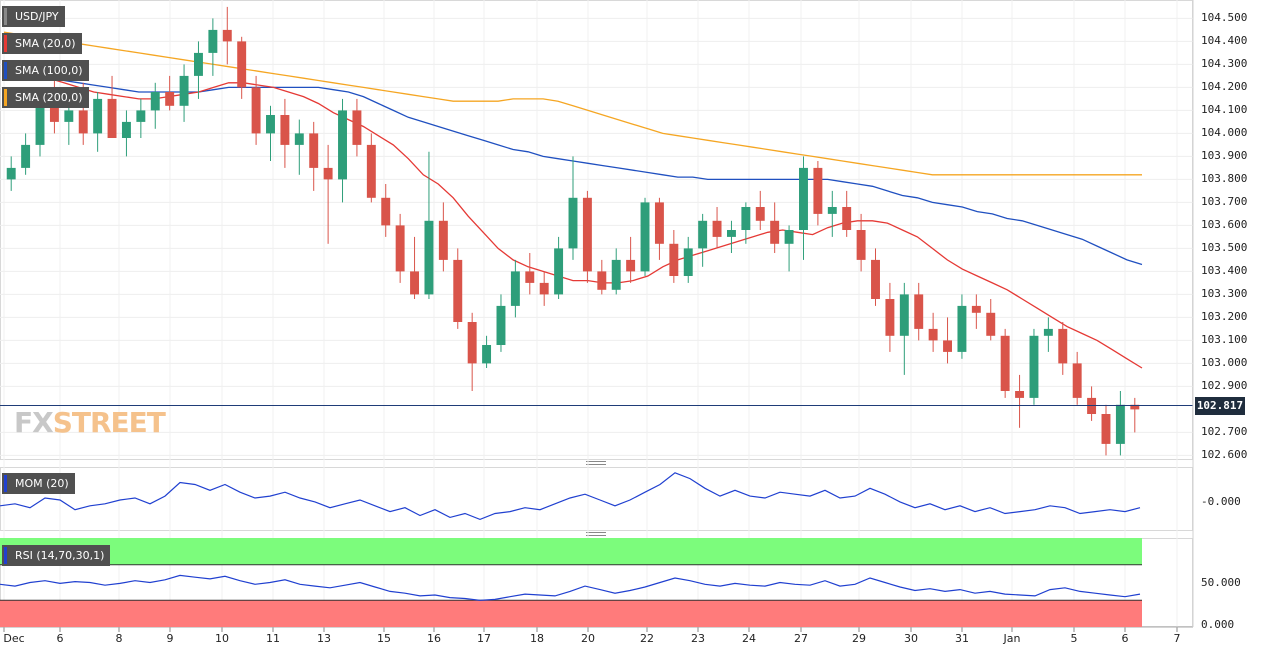  I want to click on price-tick-label: 103.100, so click(1224, 340).